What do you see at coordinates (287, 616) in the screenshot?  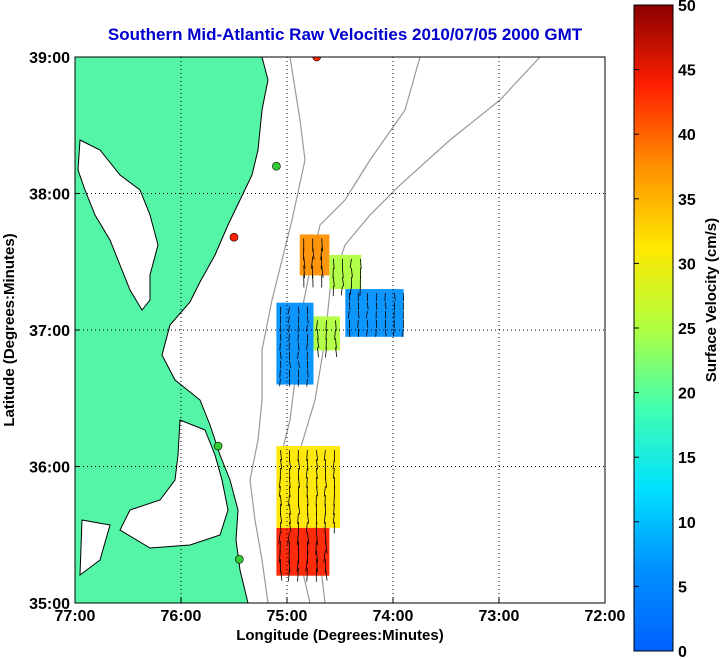 I see `x-tick-label: 75:00` at bounding box center [287, 616].